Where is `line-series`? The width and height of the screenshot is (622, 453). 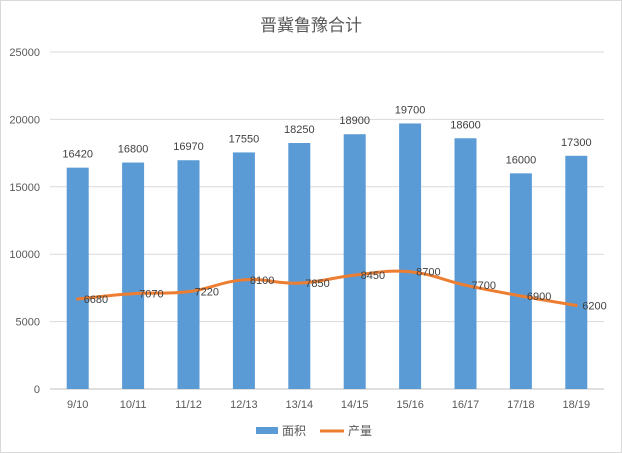 line-series is located at coordinates (327, 288).